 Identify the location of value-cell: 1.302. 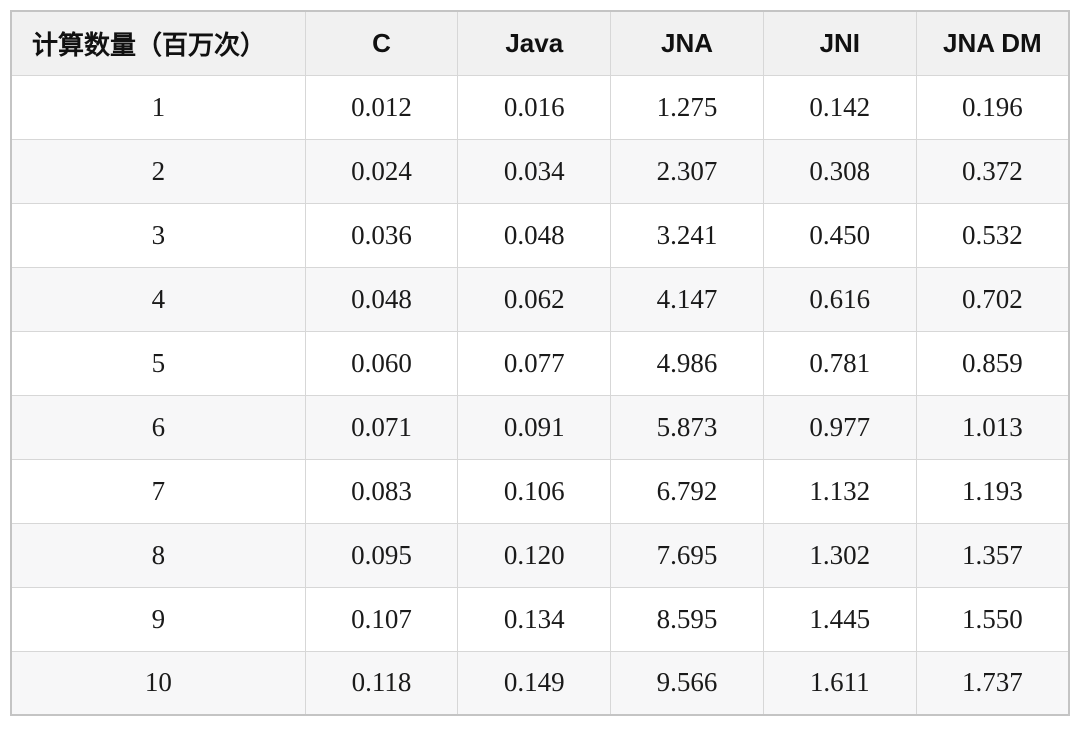
(839, 555).